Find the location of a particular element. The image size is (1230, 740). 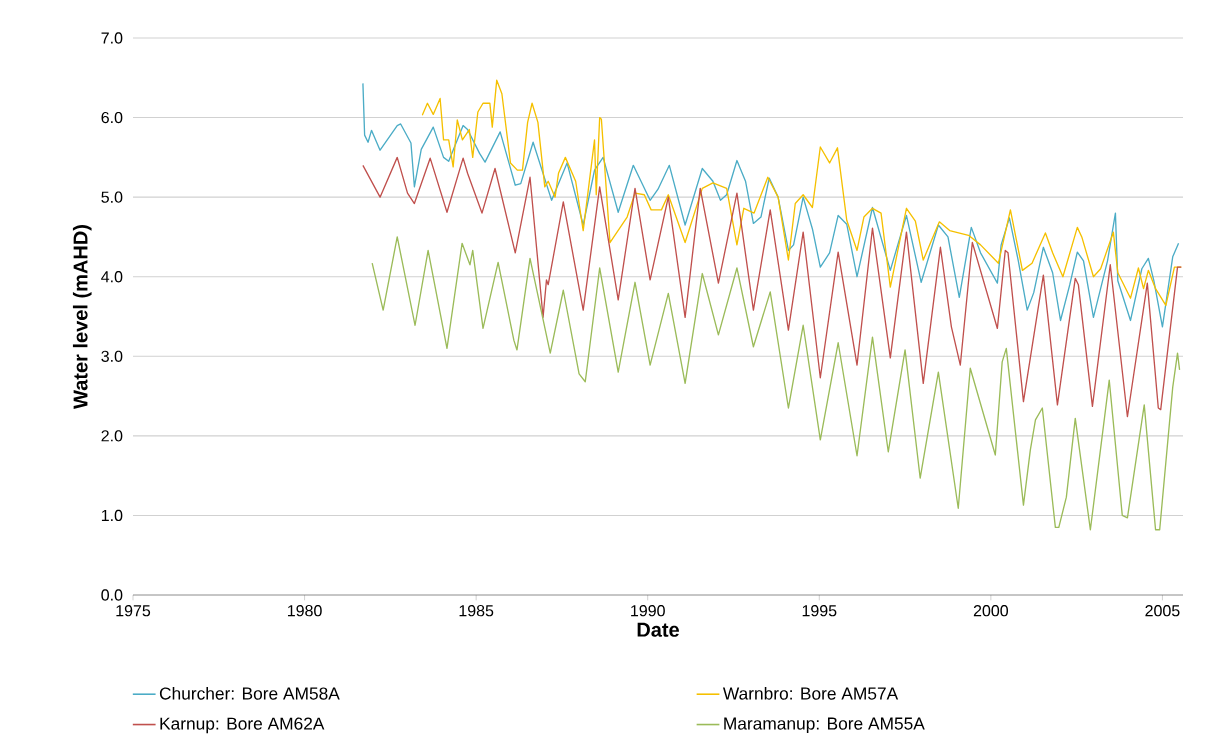

x-axis-title: Date is located at coordinates (658, 629).